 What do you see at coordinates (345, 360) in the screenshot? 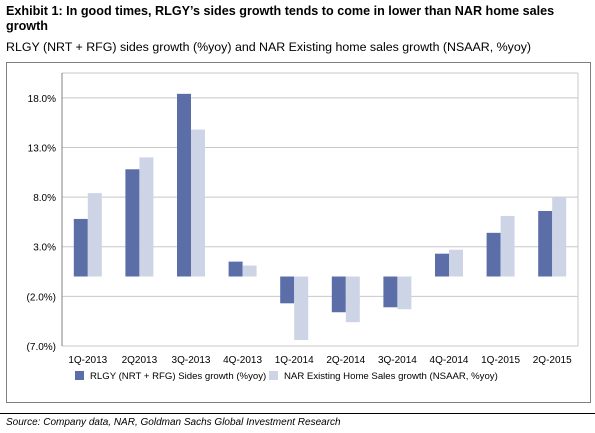
I see `x-tick-label: 2Q-2014` at bounding box center [345, 360].